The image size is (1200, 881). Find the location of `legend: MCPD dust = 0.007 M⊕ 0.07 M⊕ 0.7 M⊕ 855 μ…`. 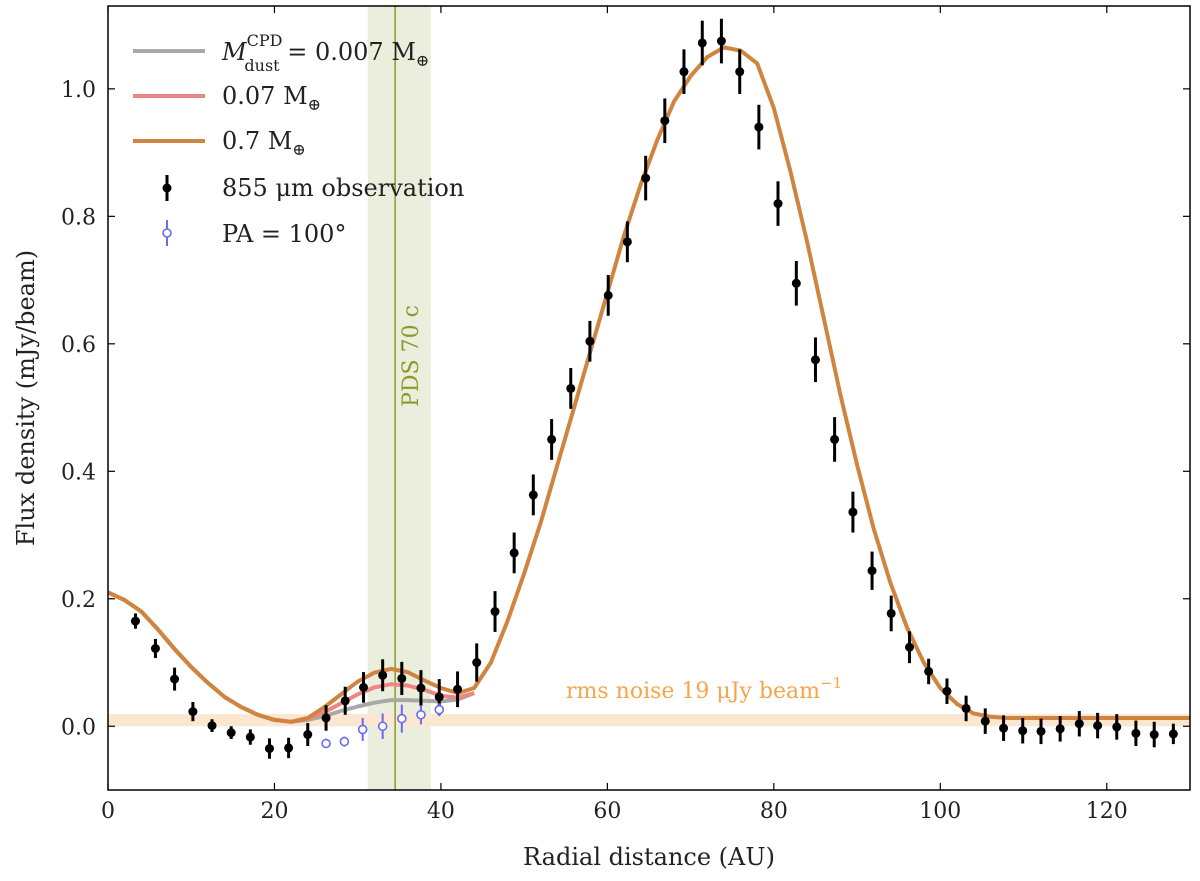

legend: MCPD dust = 0.007 M⊕ 0.07 M⊕ 0.7 M⊕ 855 μ… is located at coordinates (298, 139).